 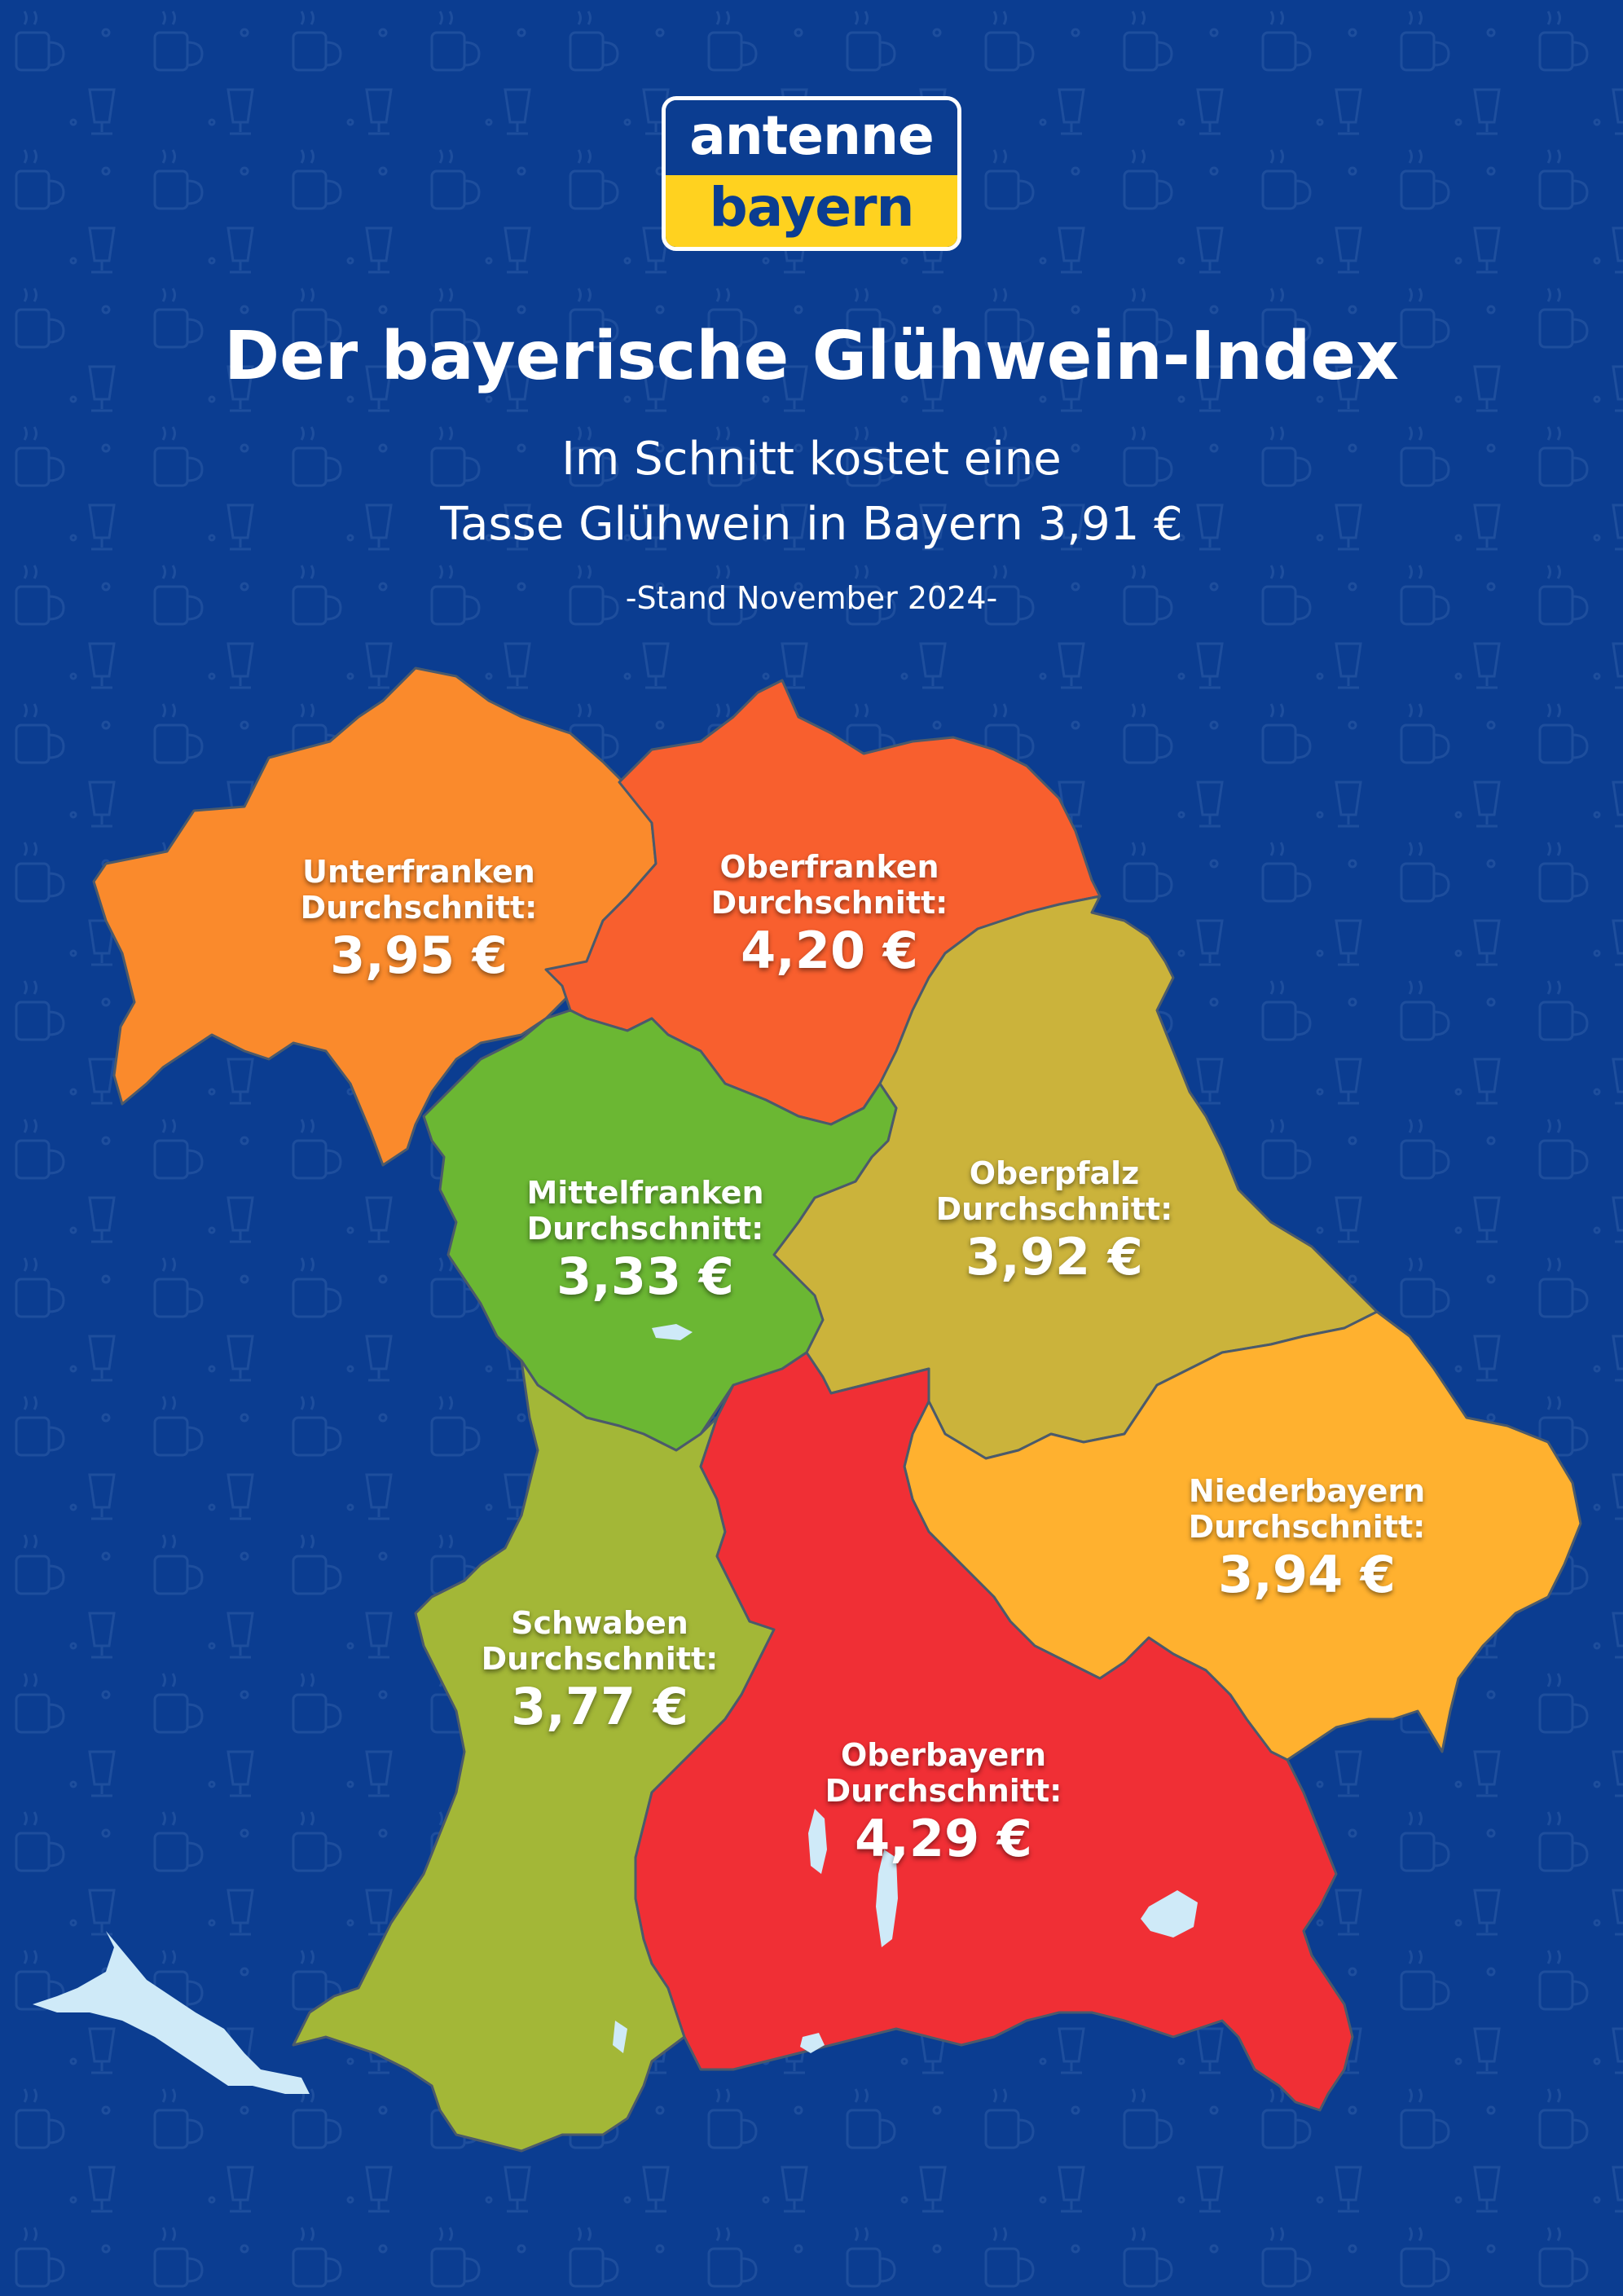 What do you see at coordinates (811, 357) in the screenshot?
I see `page-title: Der bayerische Glühwein-Index` at bounding box center [811, 357].